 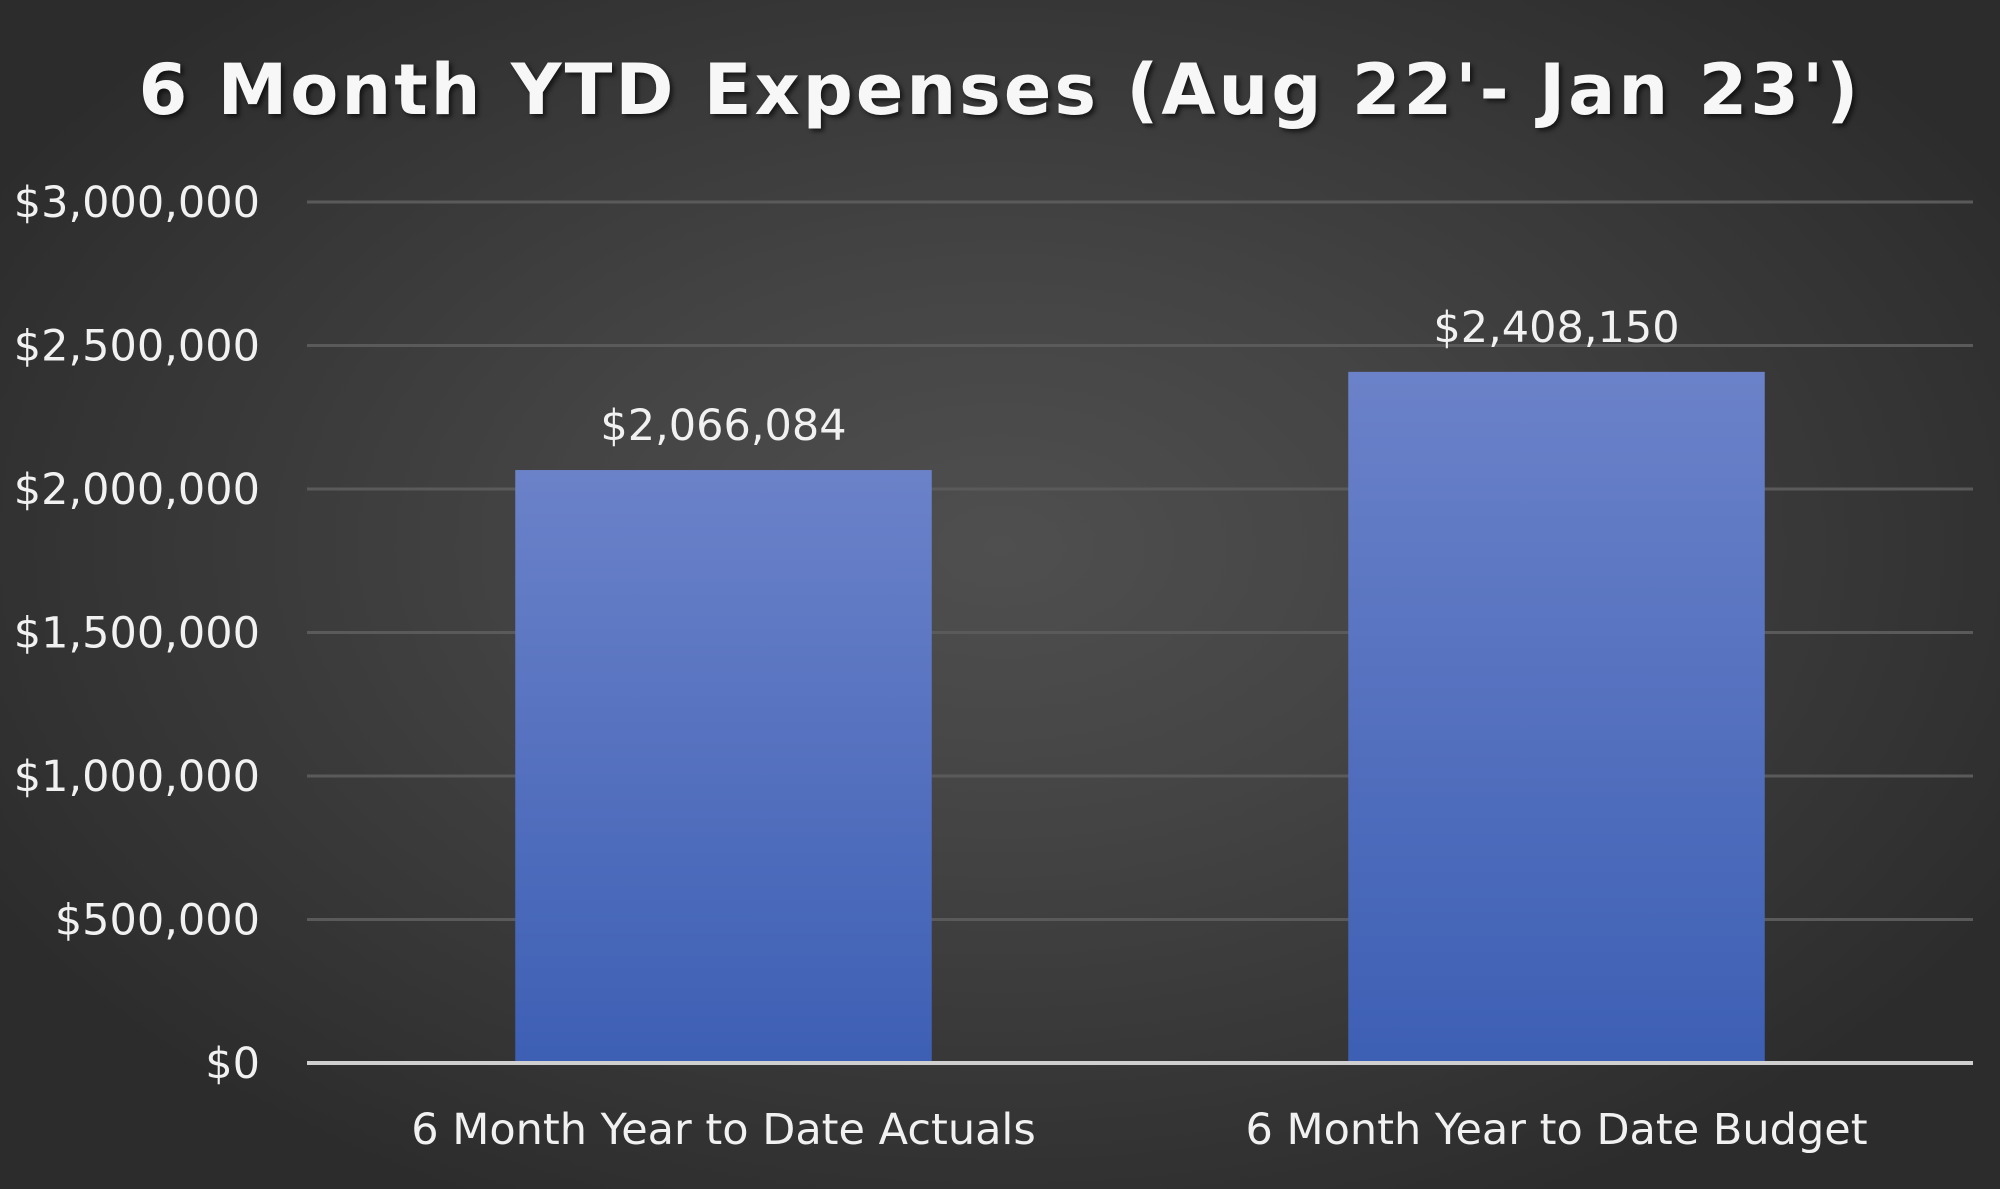 What do you see at coordinates (137, 777) in the screenshot?
I see `y-tick-label: $1,000,000` at bounding box center [137, 777].